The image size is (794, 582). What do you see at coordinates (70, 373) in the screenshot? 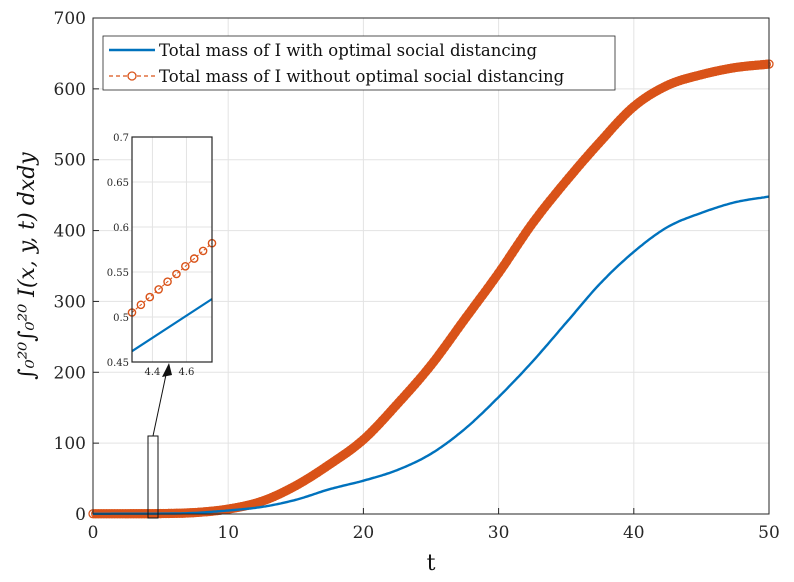
I see `y-tick-label: 200` at bounding box center [70, 373].